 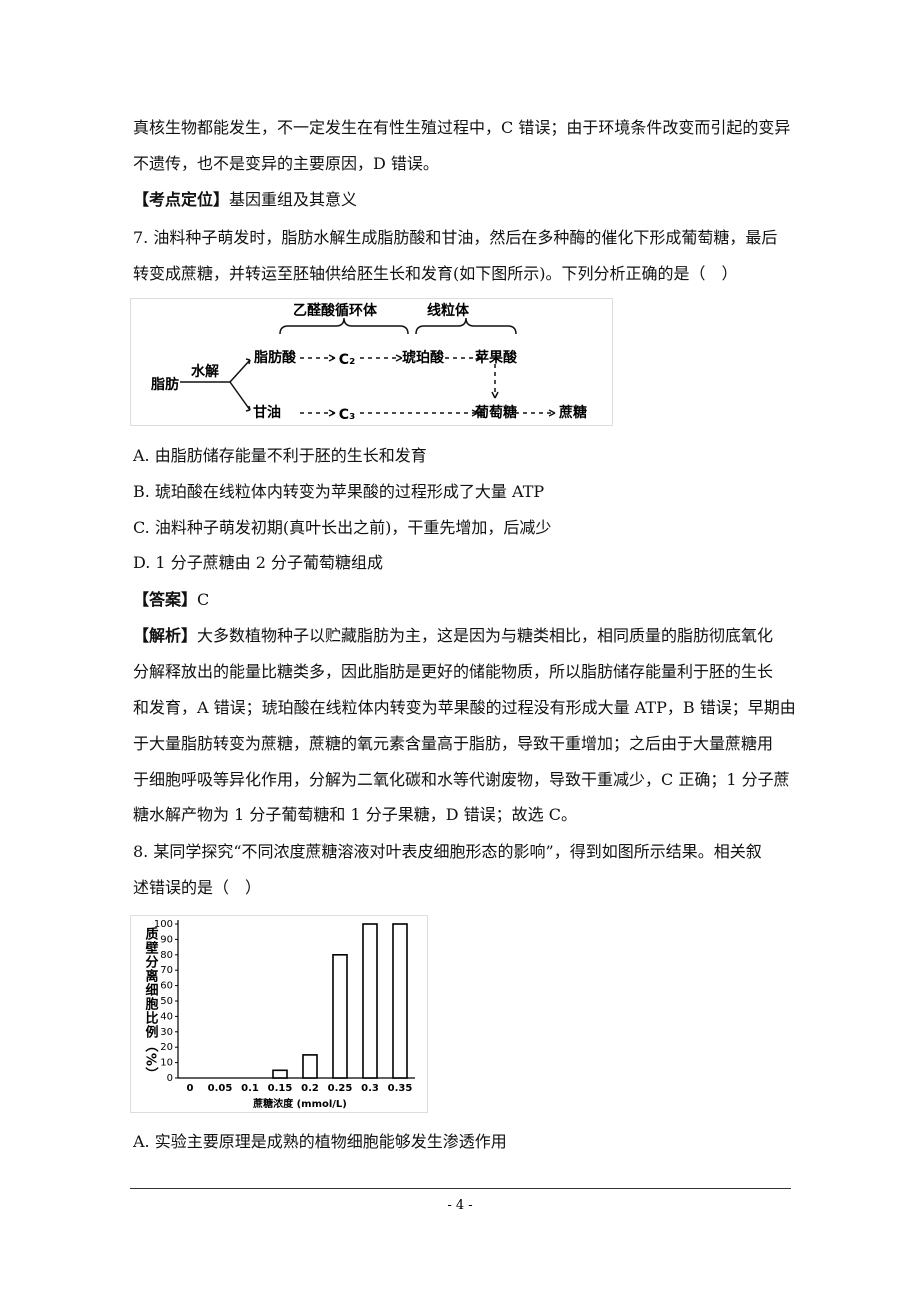 What do you see at coordinates (280, 455) in the screenshot?
I see `option: A. 由脂肪储存能量不利于胚的生长和发育` at bounding box center [280, 455].